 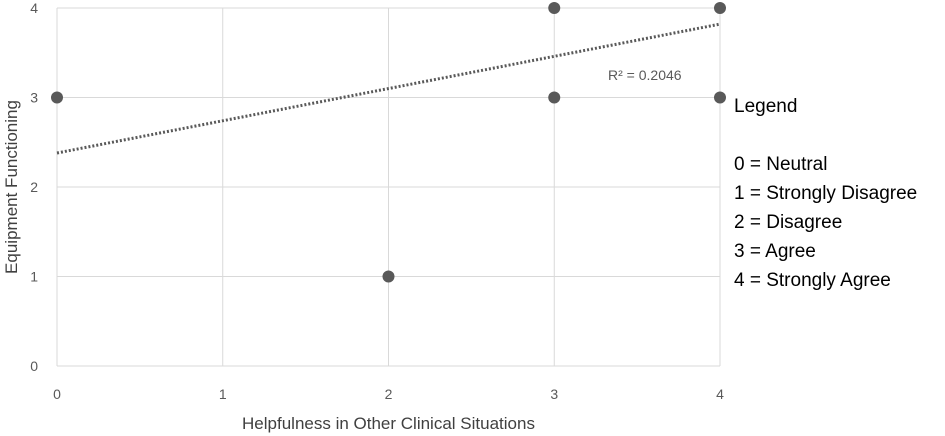 What do you see at coordinates (34, 187) in the screenshot?
I see `y-tick-label: 2` at bounding box center [34, 187].